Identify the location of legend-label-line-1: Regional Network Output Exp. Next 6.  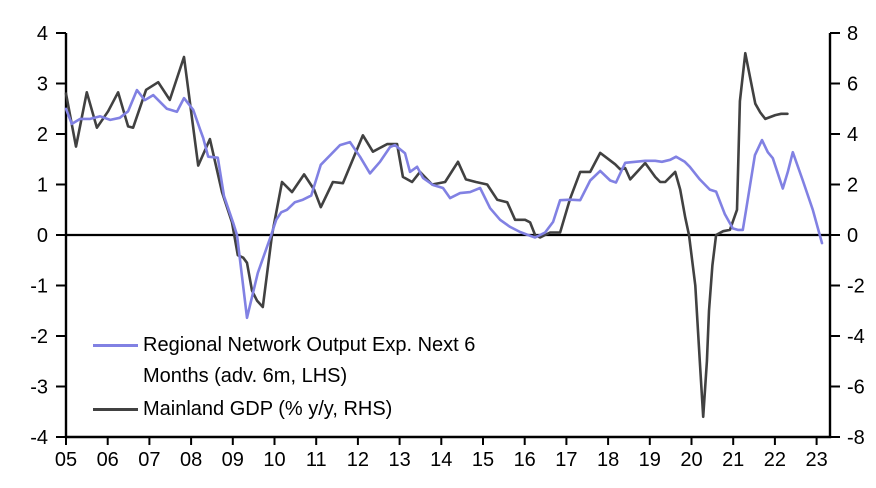
(309, 345).